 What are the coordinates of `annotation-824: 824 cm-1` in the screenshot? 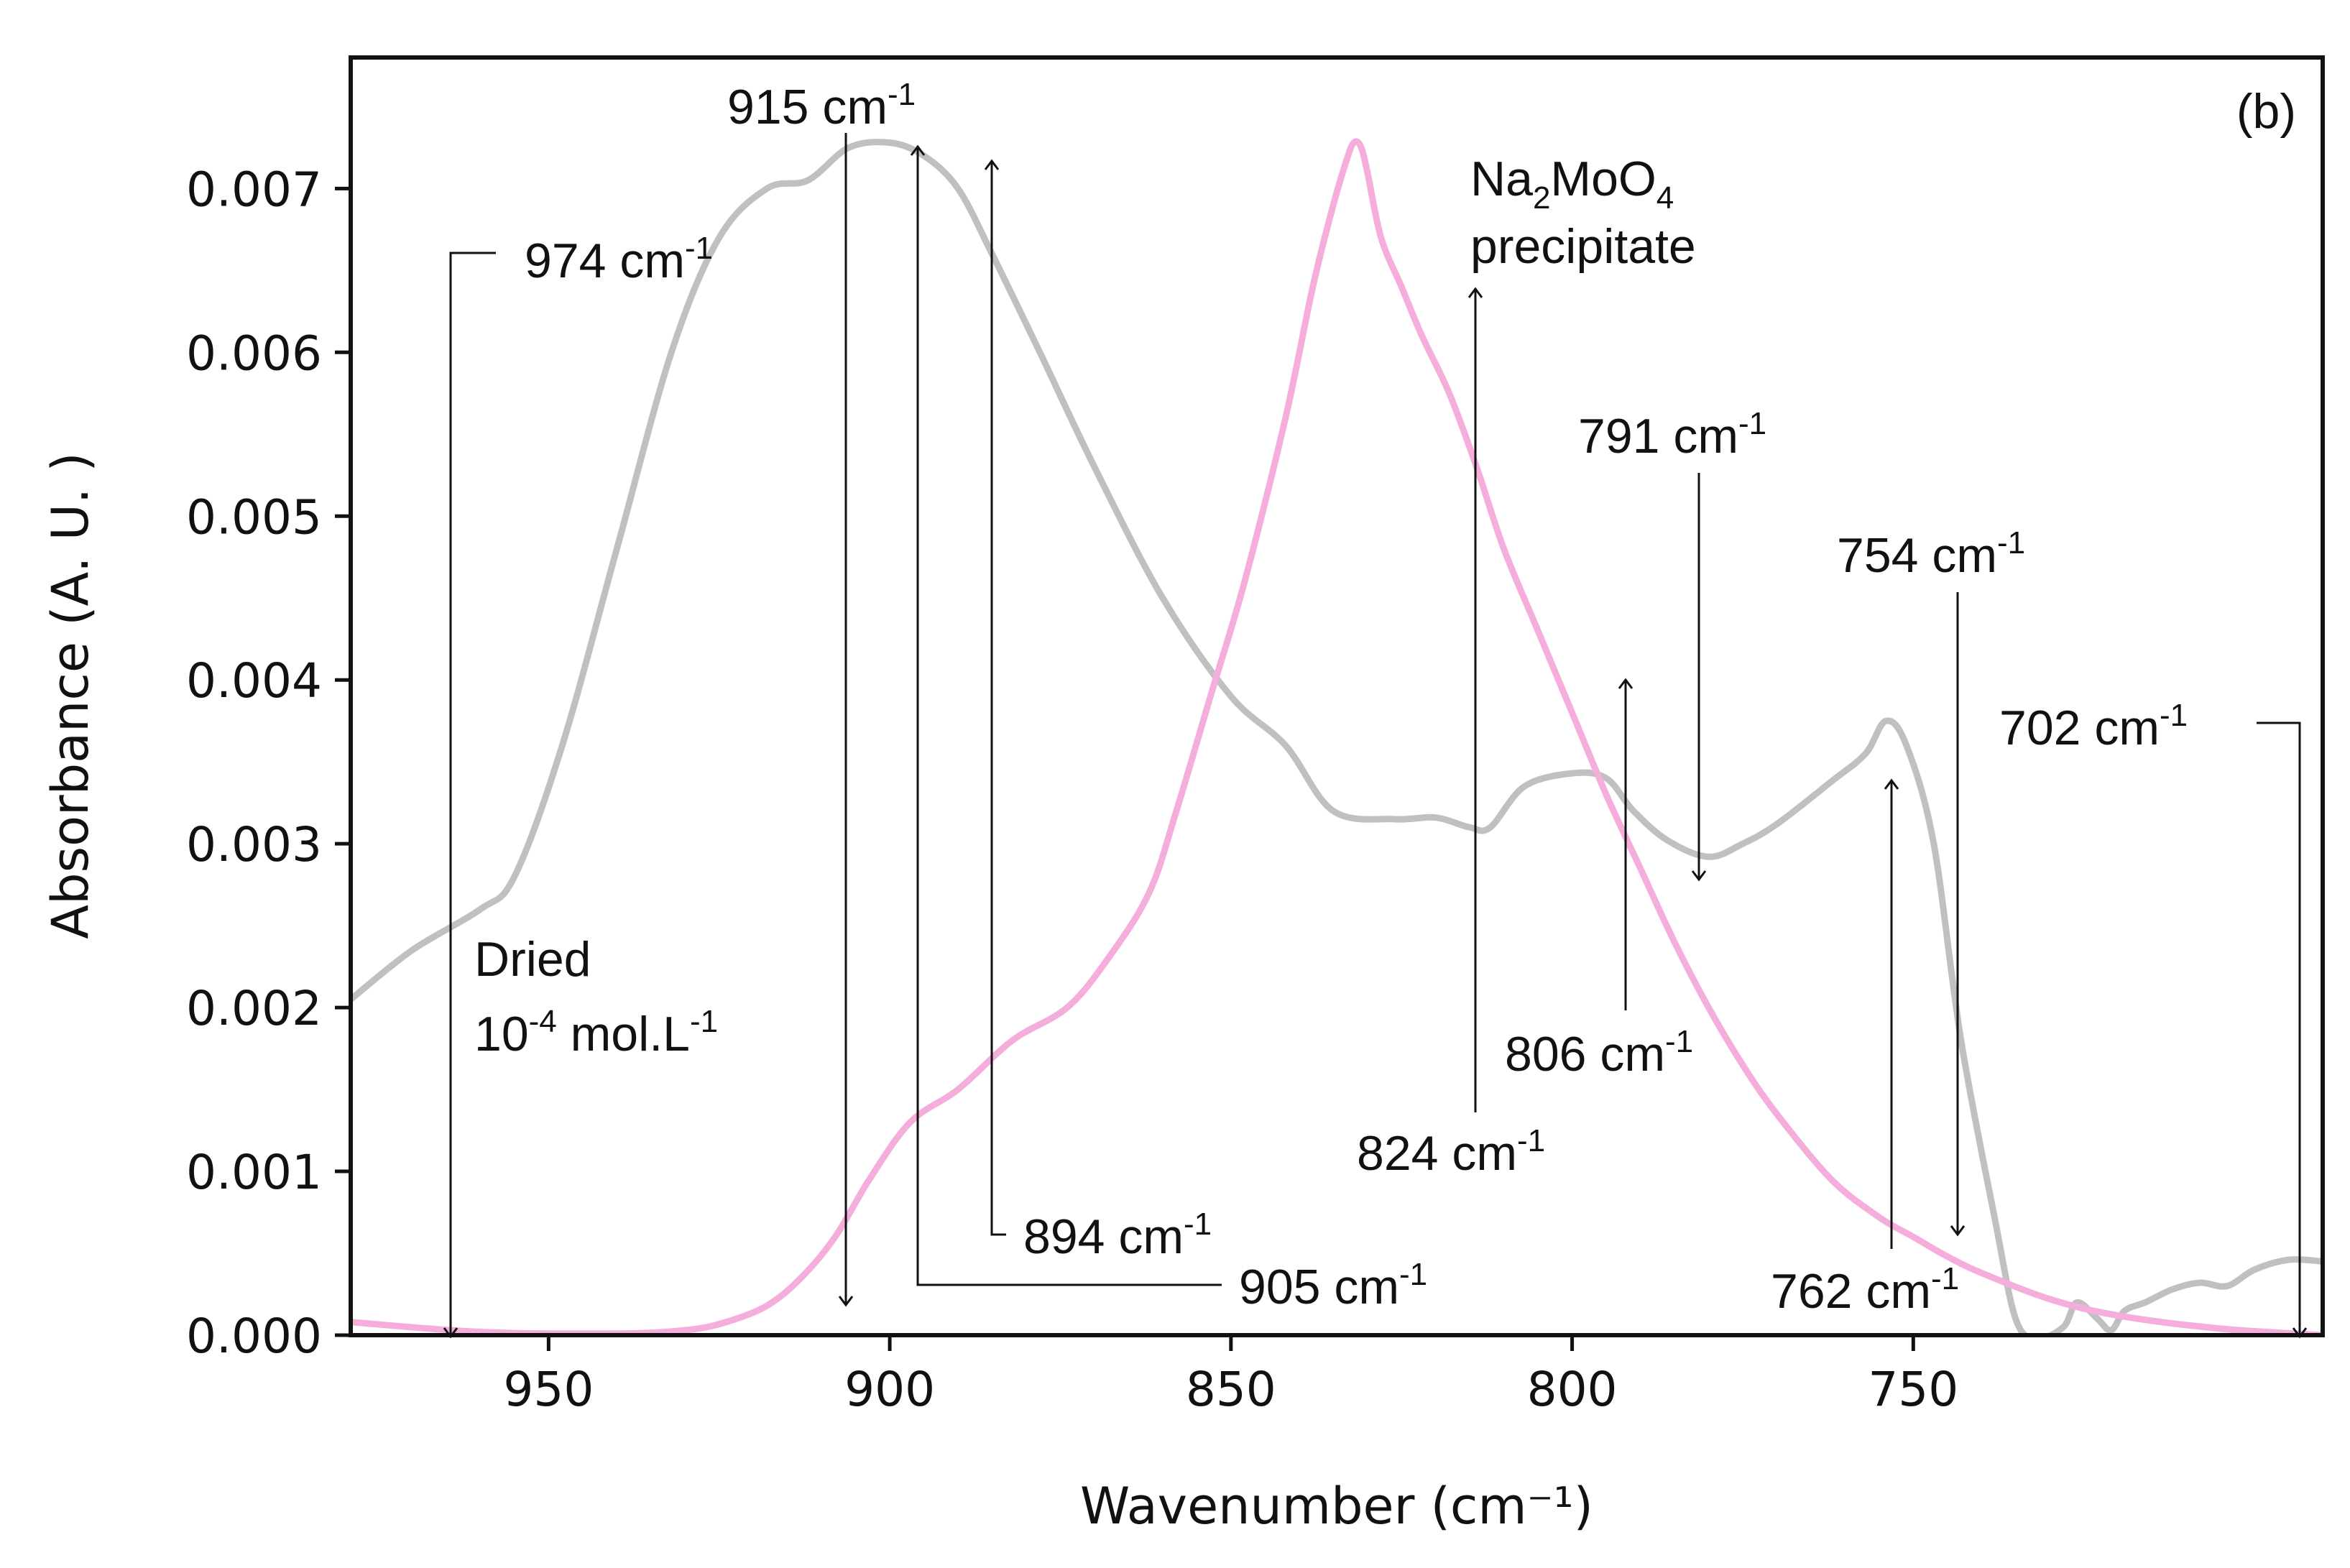 It's located at (1451, 1152).